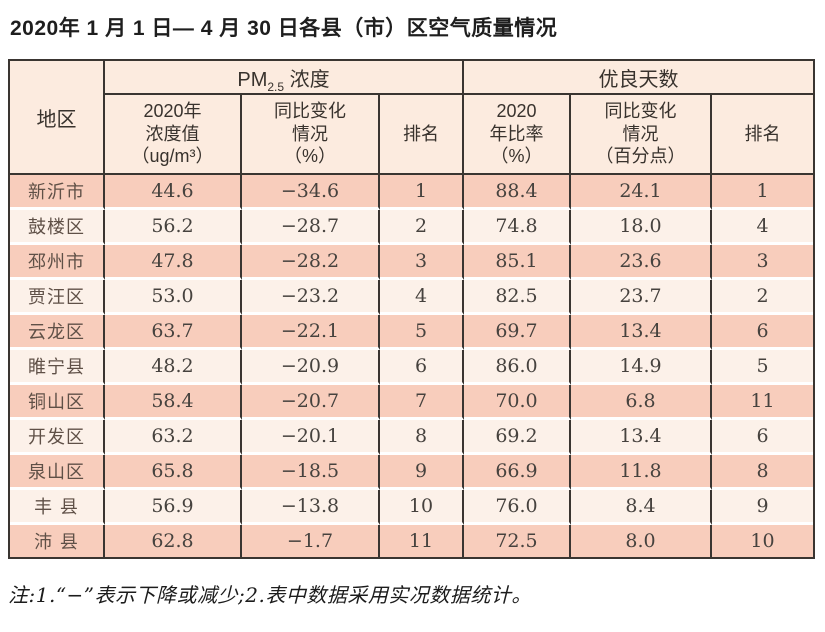 The width and height of the screenshot is (825, 632). I want to click on region-cell: 沛 县, so click(57, 541).